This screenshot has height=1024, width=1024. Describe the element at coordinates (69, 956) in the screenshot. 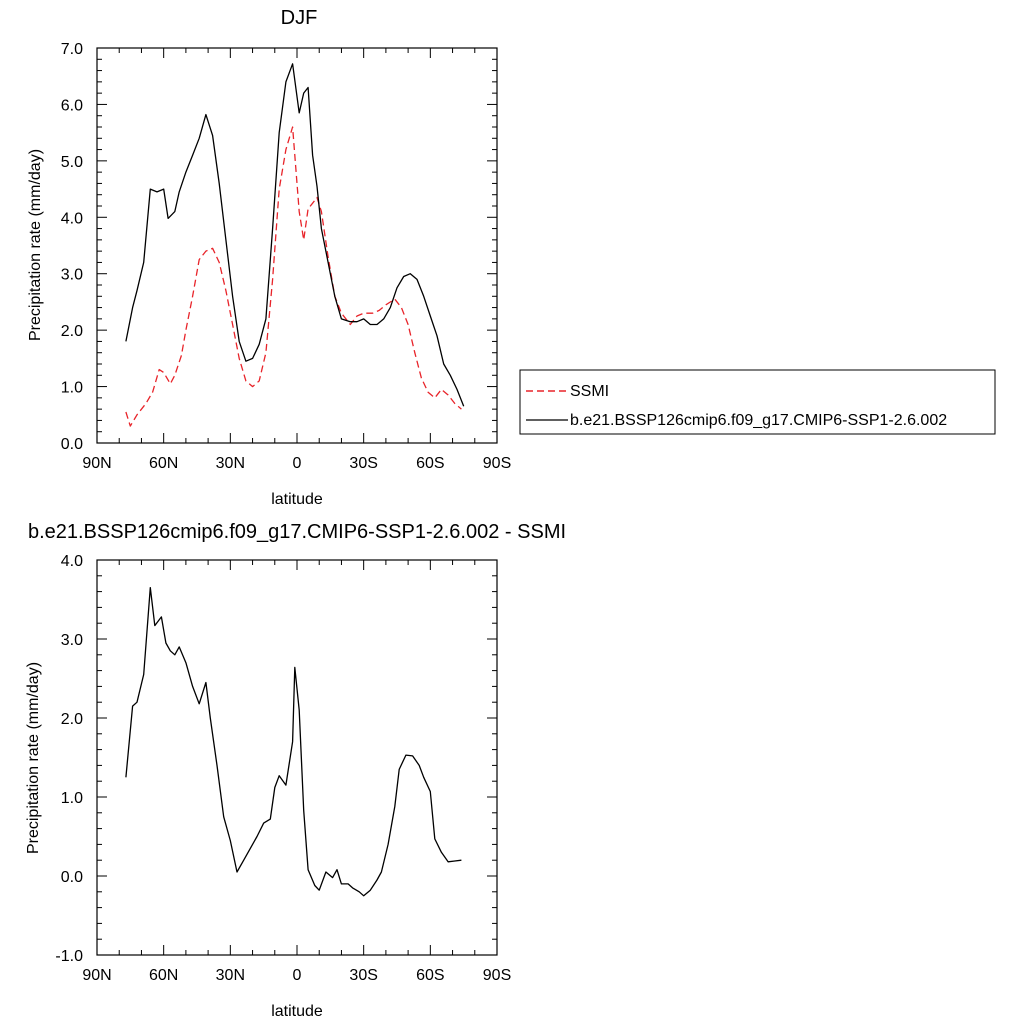

I see `y-tick-label: -1.0` at that location.